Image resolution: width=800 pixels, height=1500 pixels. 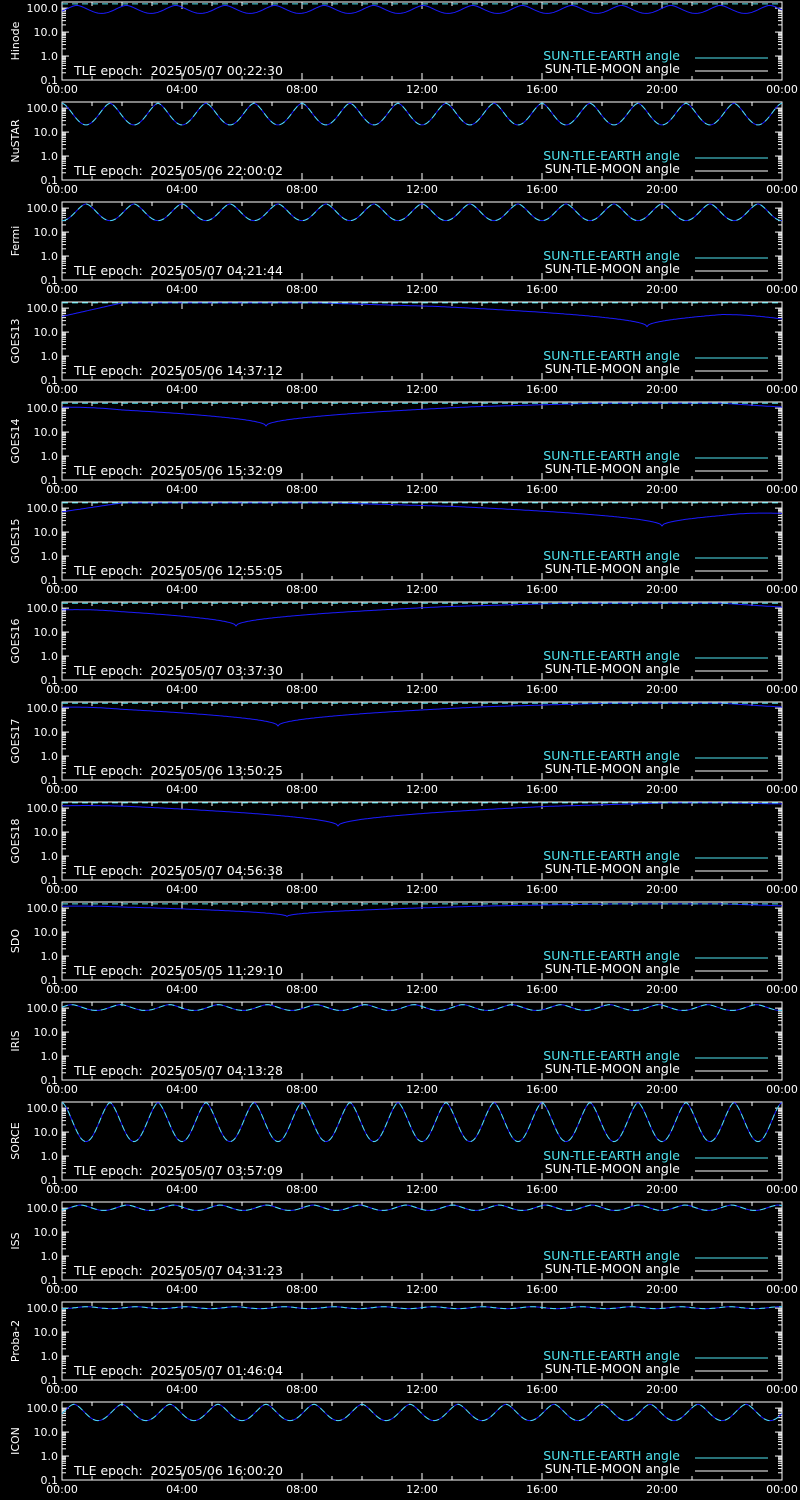 I want to click on satellite-name: GOES15, so click(x=15, y=540).